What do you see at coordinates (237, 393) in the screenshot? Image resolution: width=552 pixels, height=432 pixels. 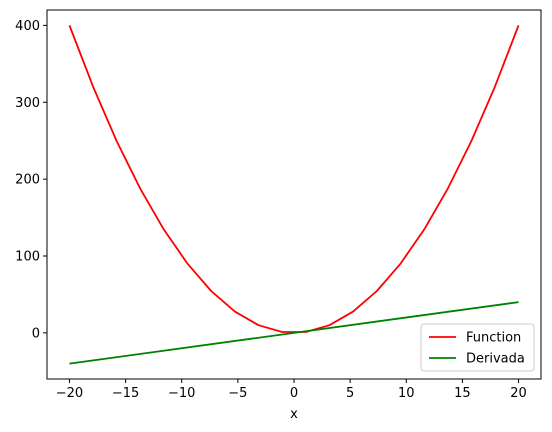 I see `x-tick-label: −5` at bounding box center [237, 393].